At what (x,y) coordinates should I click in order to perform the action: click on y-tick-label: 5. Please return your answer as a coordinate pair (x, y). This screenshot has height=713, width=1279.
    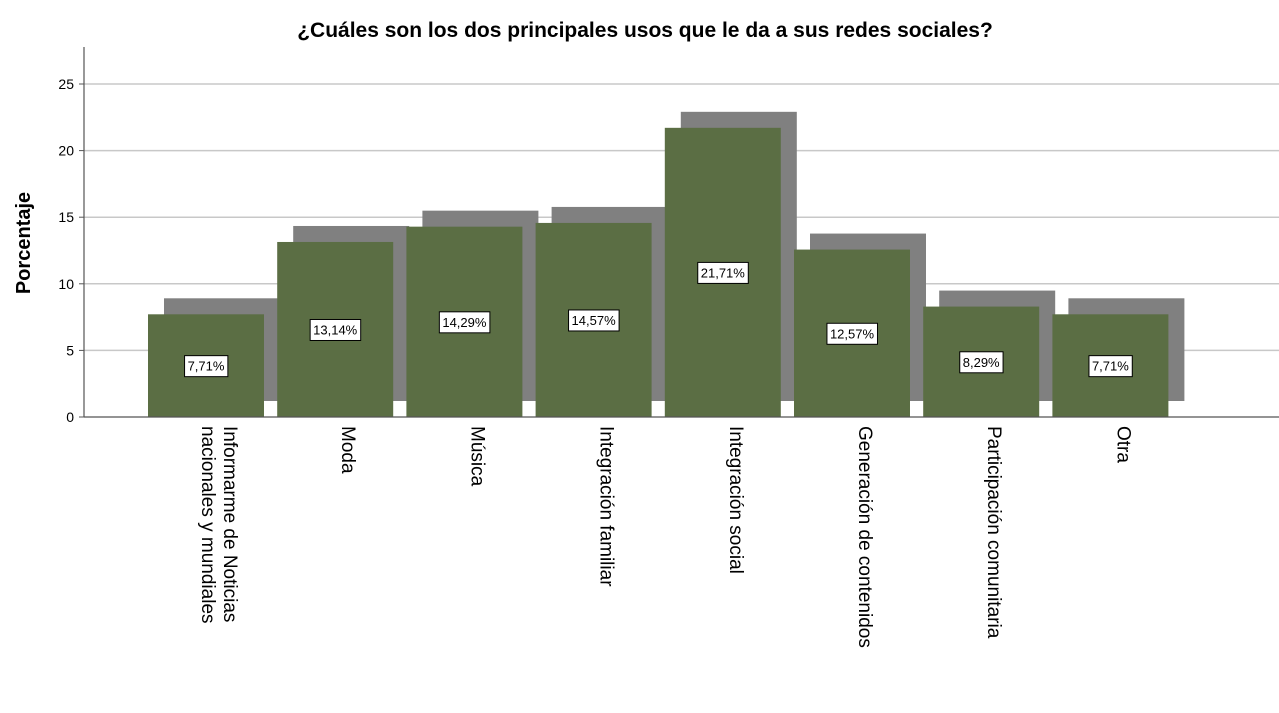
    Looking at the image, I should click on (70, 350).